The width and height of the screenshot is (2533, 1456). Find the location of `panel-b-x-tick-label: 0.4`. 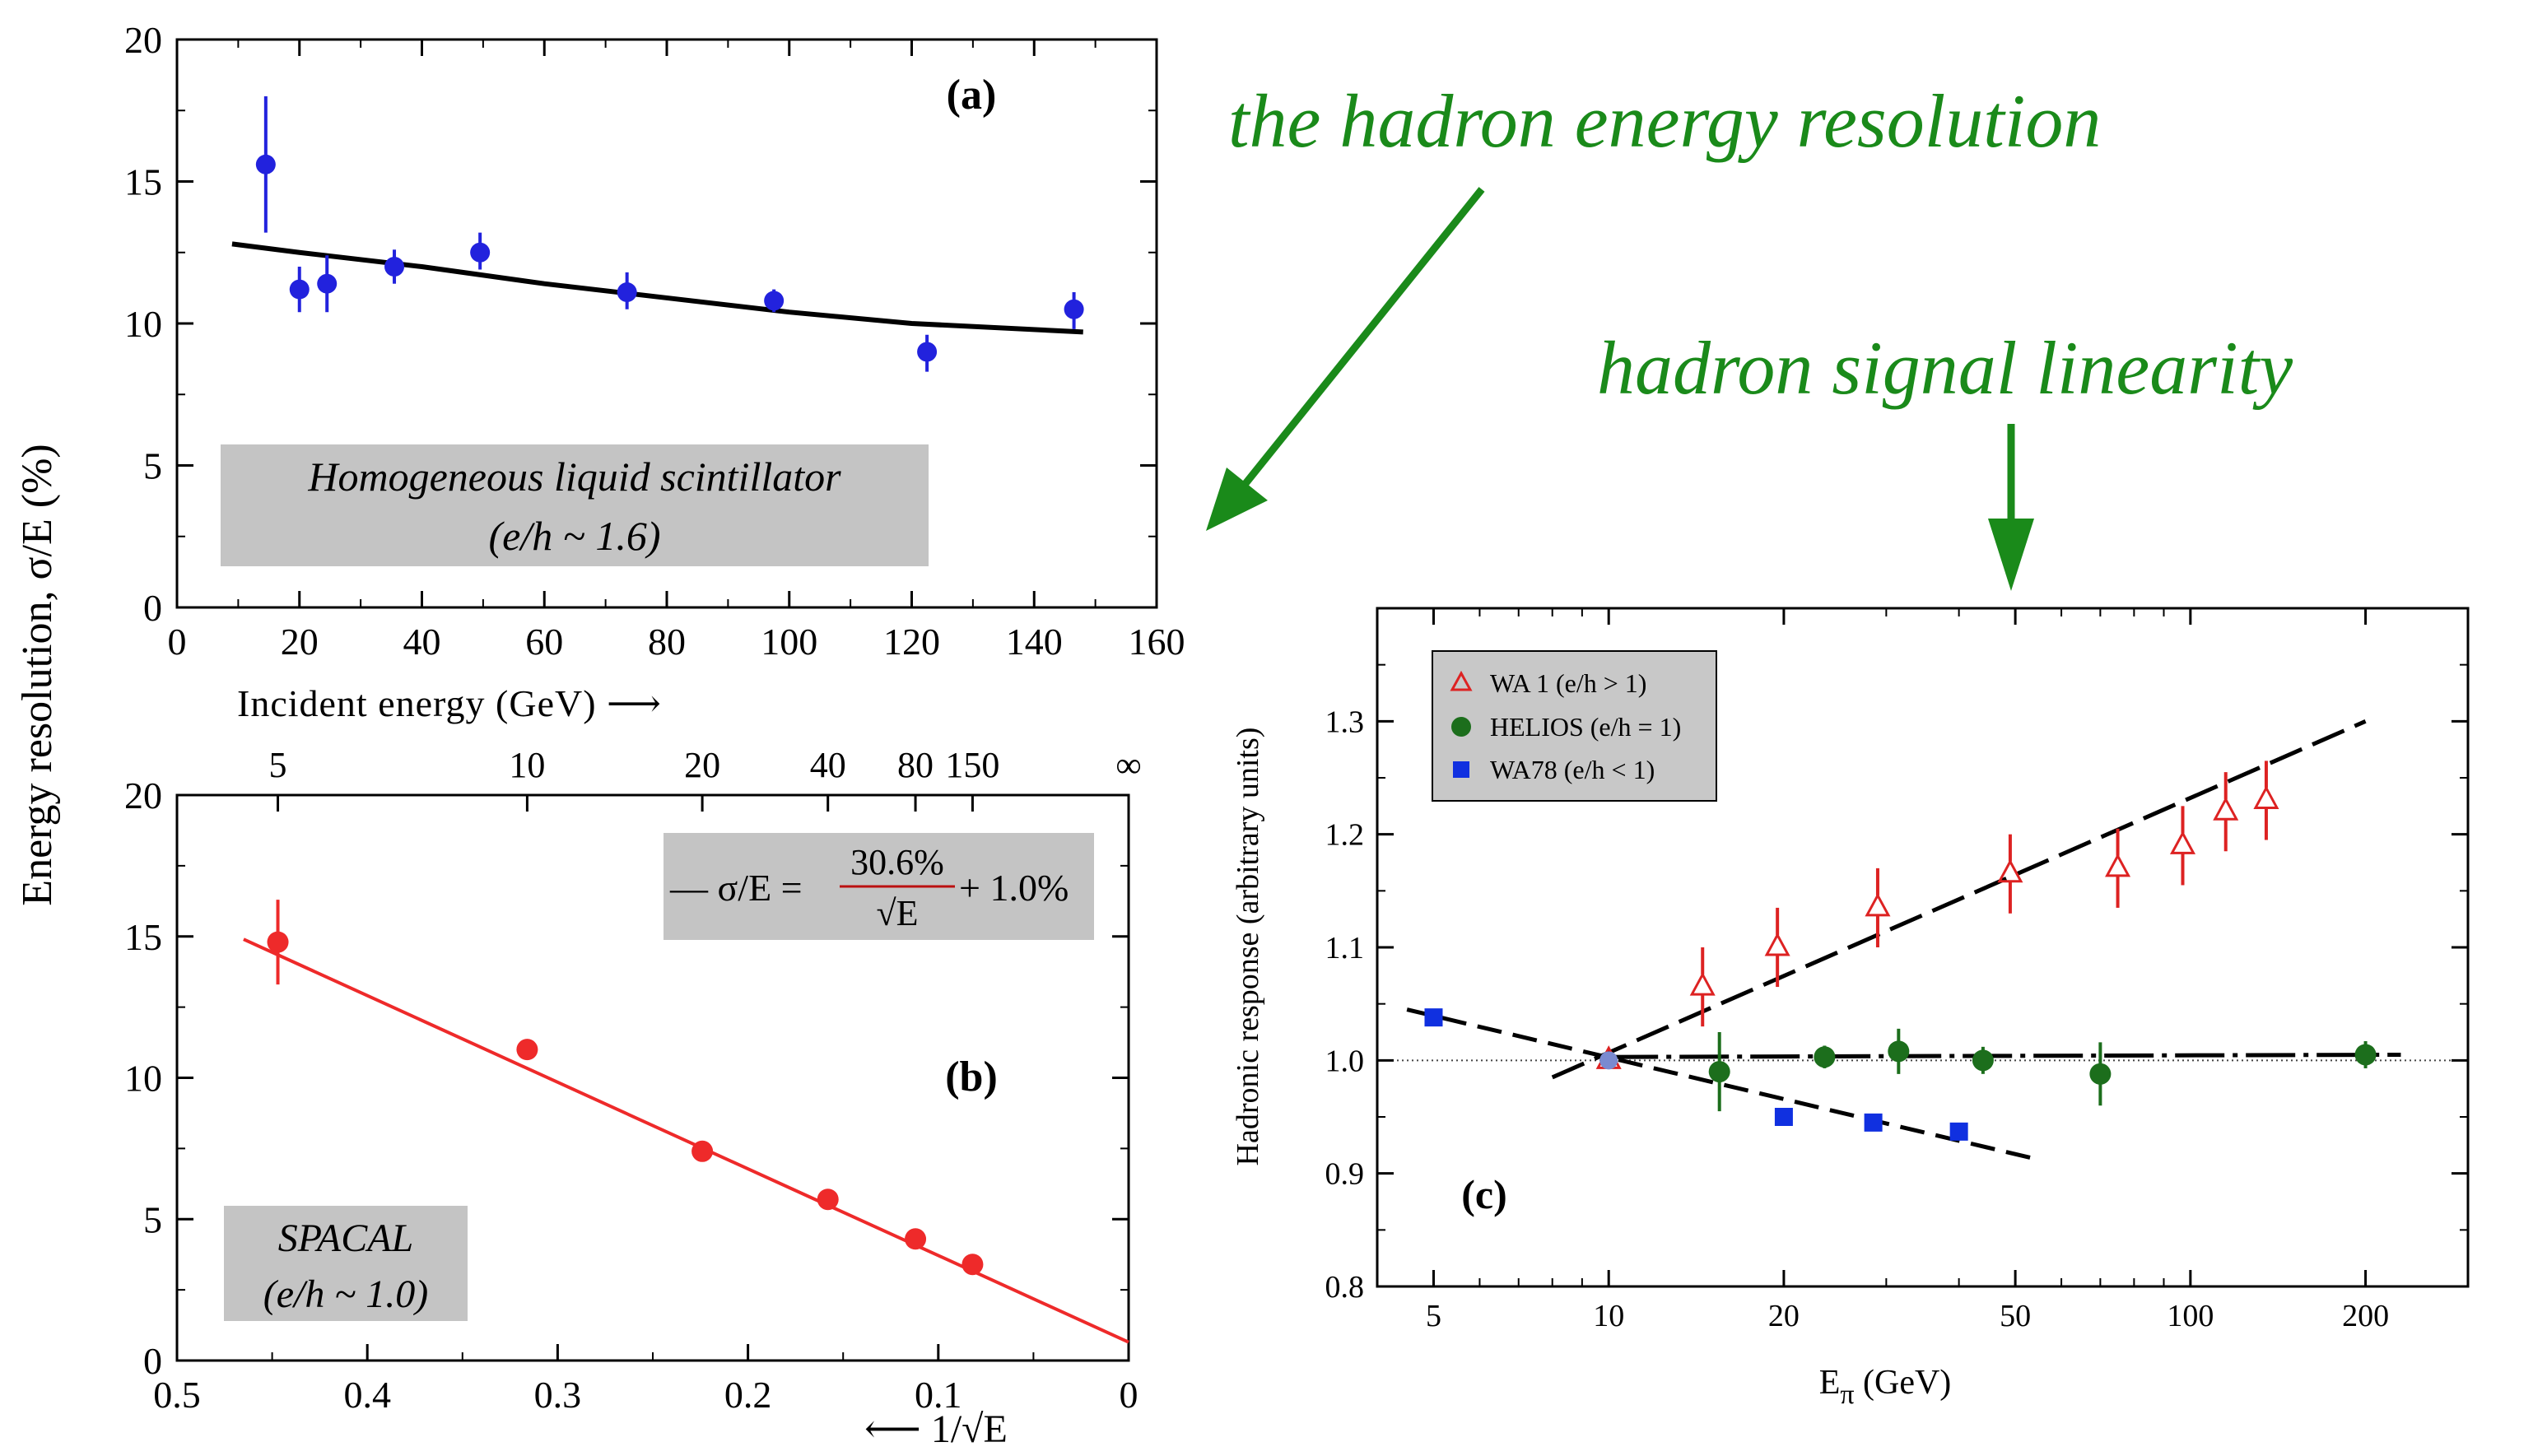

panel-b-x-tick-label: 0.4 is located at coordinates (367, 1395).